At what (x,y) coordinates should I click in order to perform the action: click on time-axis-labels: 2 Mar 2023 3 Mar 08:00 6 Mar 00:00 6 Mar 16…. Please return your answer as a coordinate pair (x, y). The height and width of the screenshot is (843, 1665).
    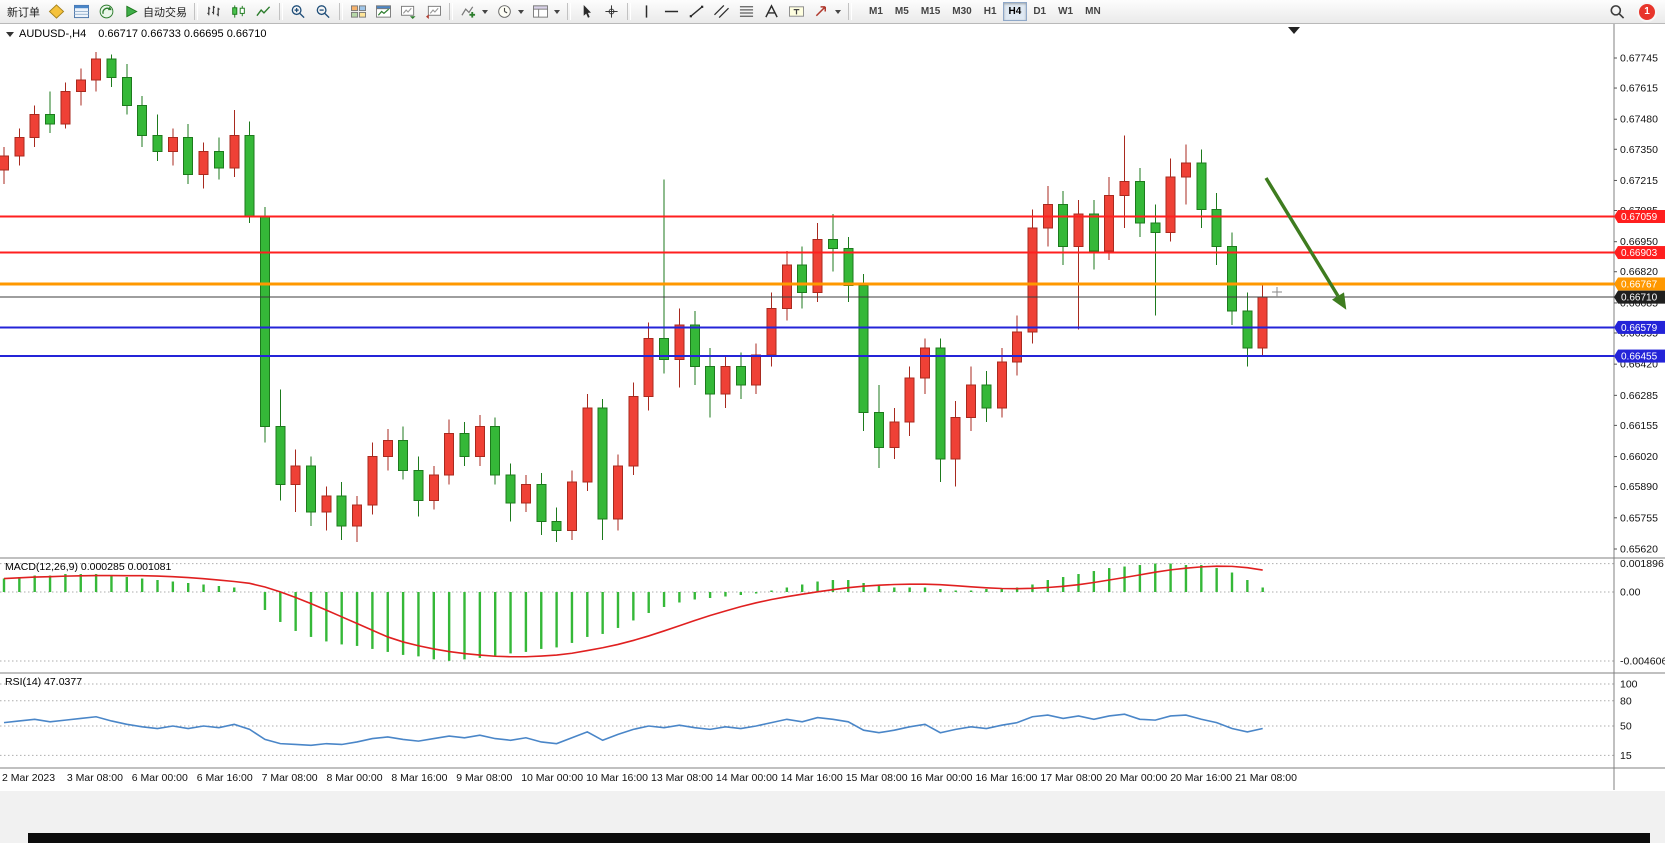
    Looking at the image, I should click on (649, 778).